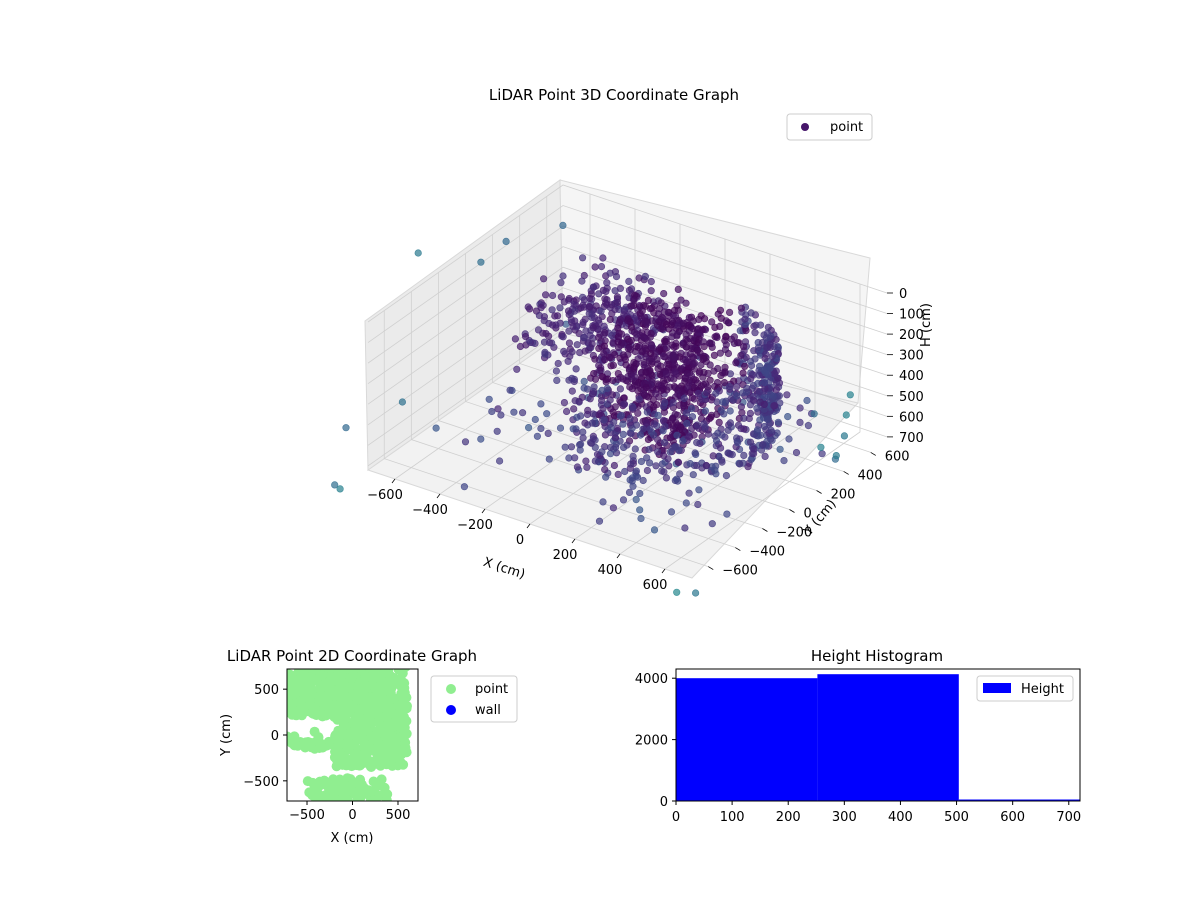 This screenshot has width=1200, height=900. What do you see at coordinates (275, 736) in the screenshot?
I see `chart-2d-ytick-label: 0` at bounding box center [275, 736].